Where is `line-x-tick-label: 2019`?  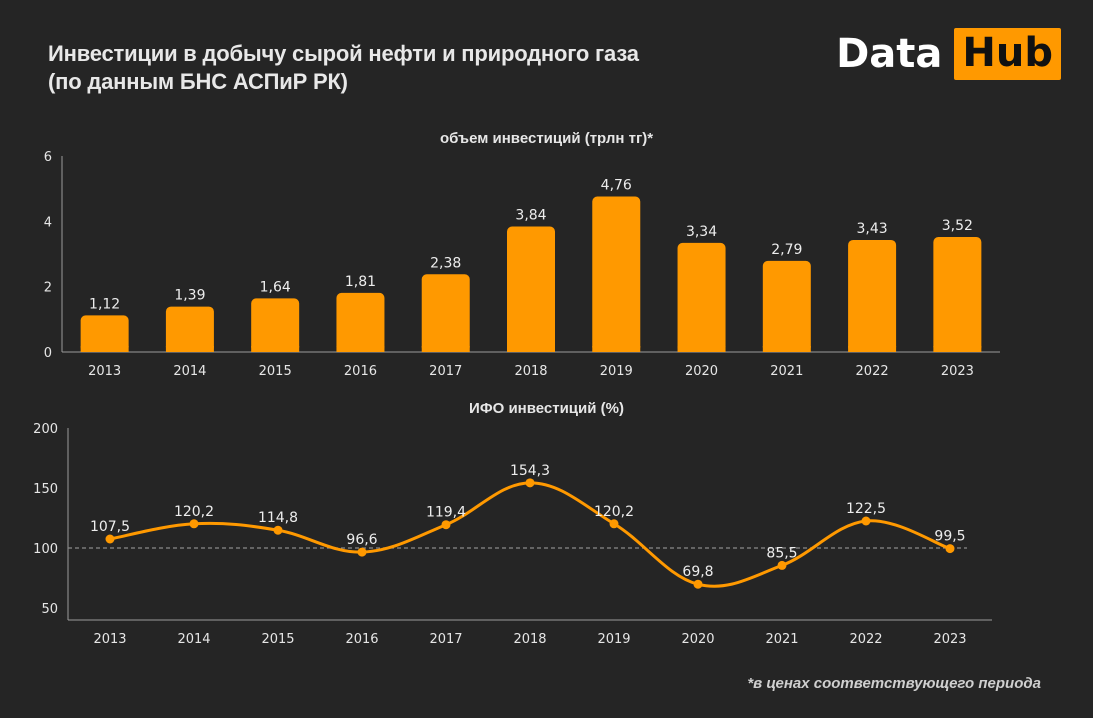
line-x-tick-label: 2019 is located at coordinates (613, 639).